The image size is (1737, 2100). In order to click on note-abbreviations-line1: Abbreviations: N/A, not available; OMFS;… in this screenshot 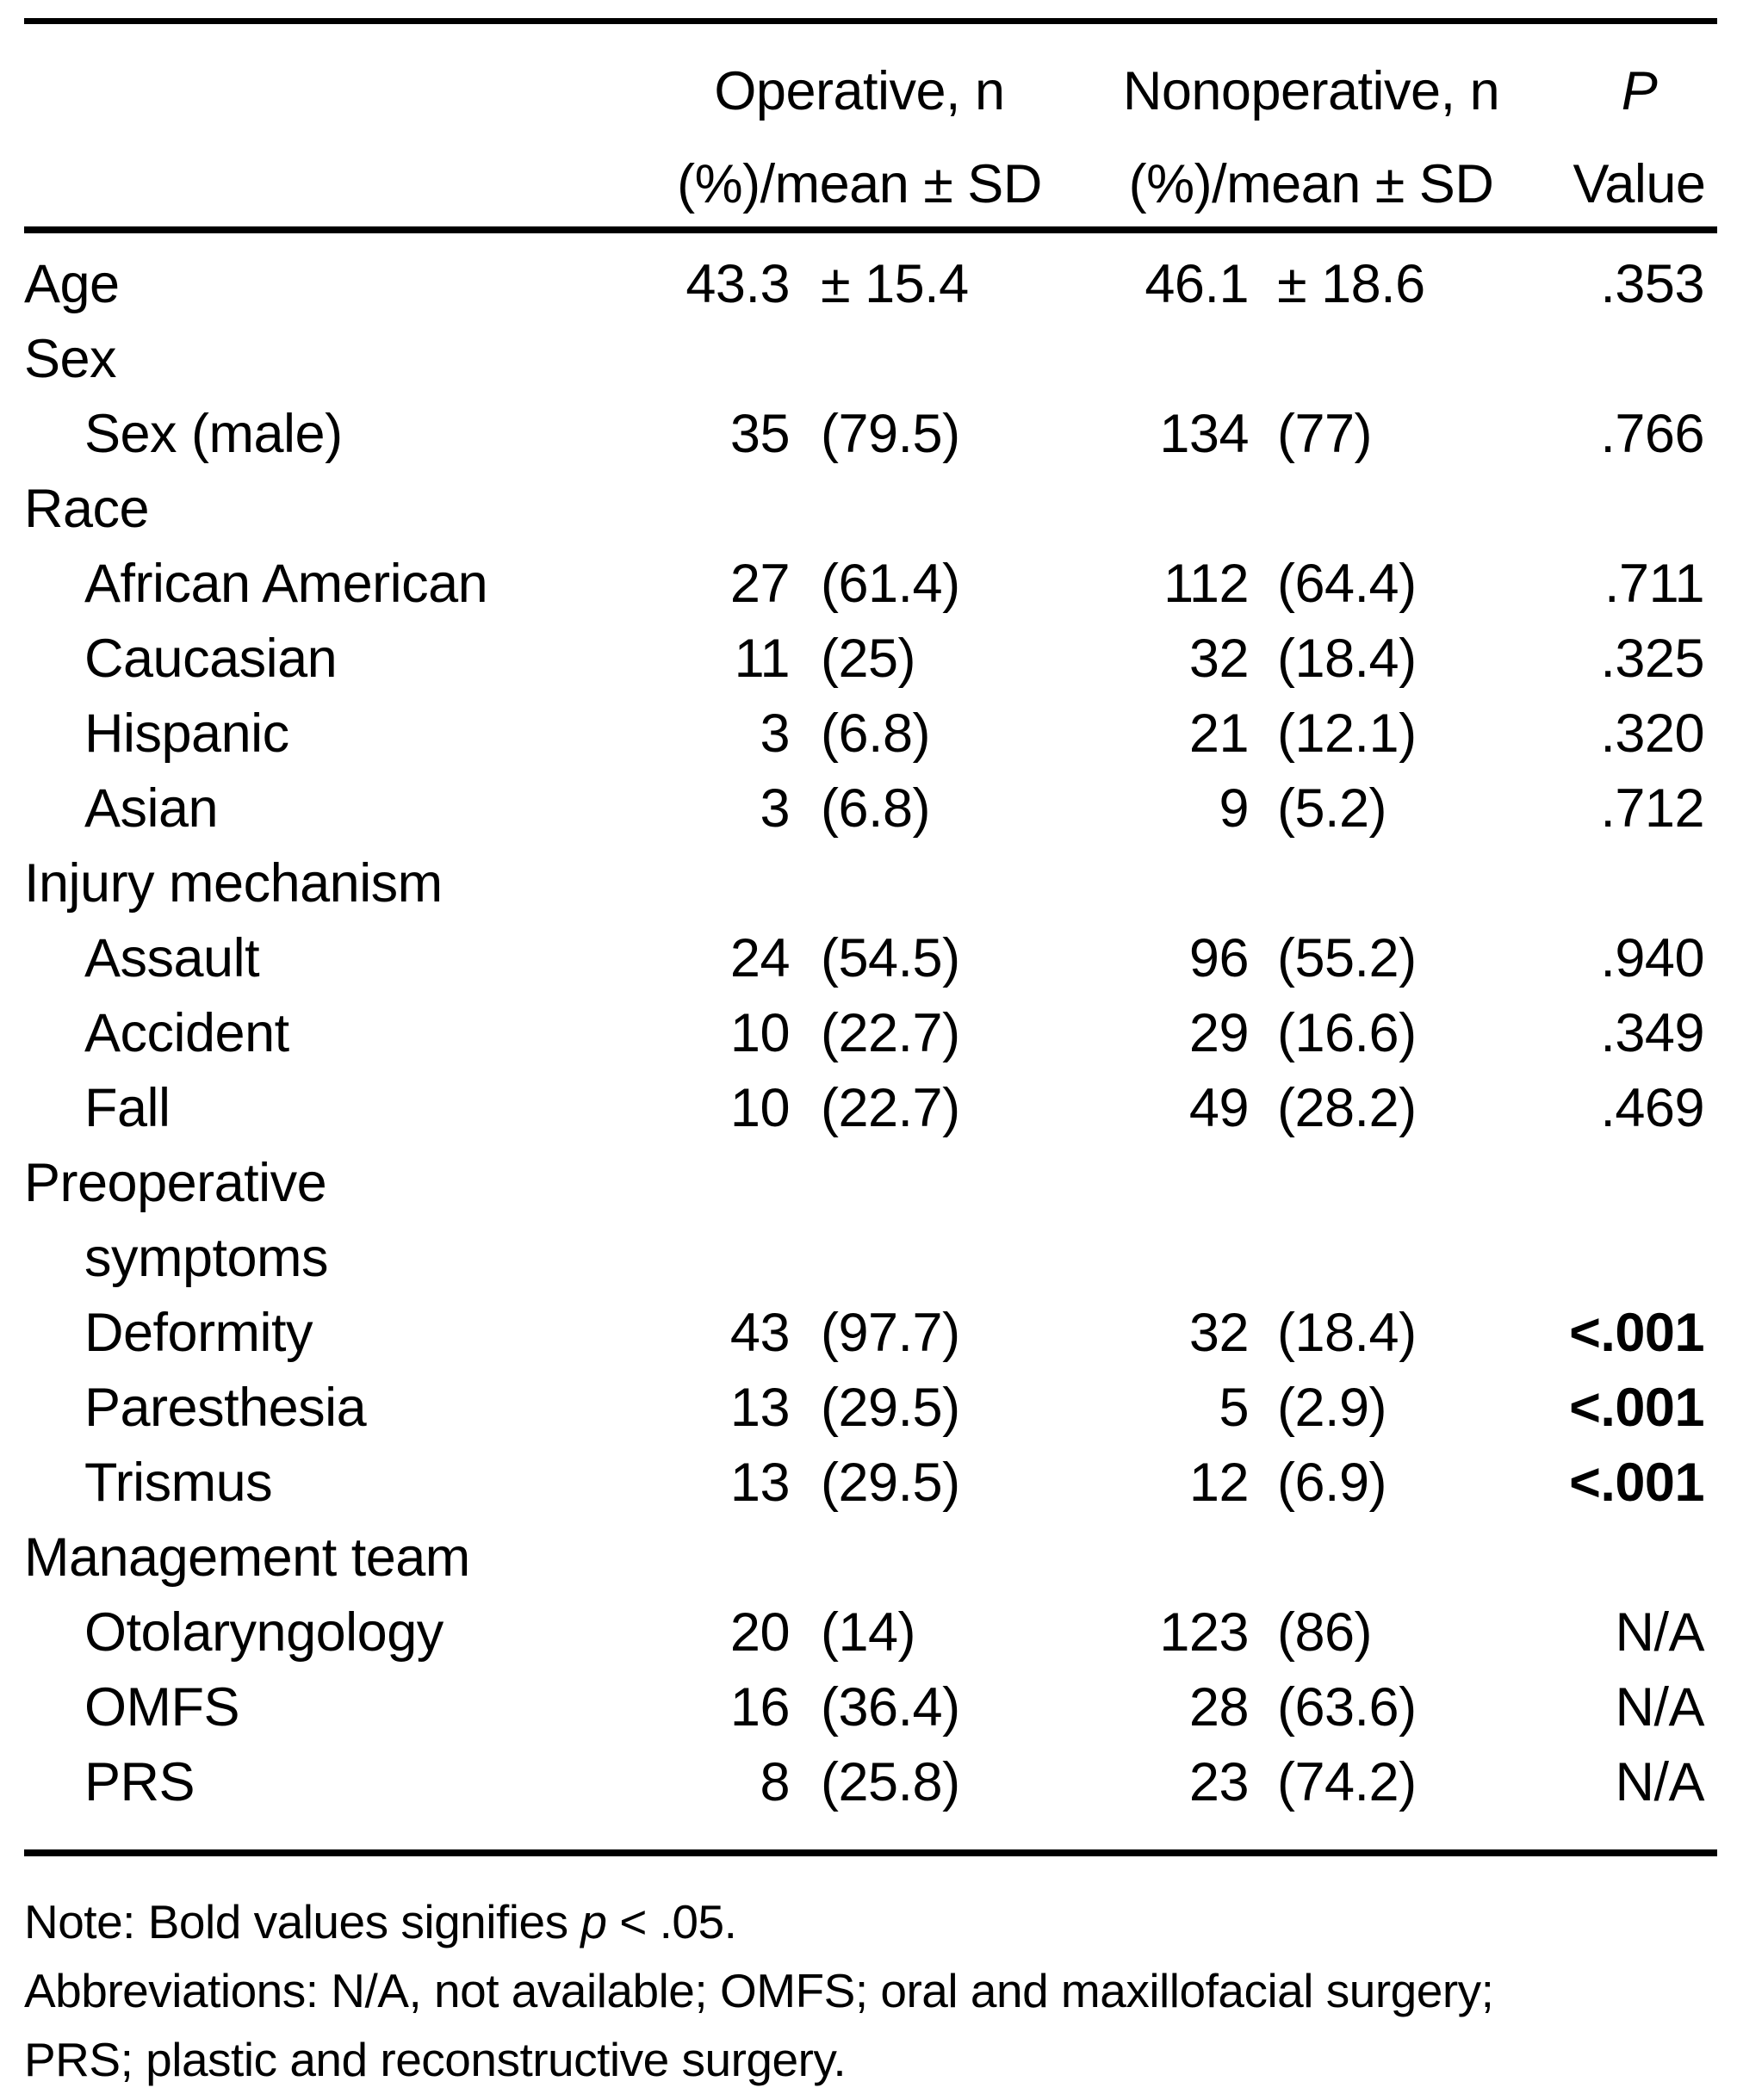, I will do `click(759, 1990)`.